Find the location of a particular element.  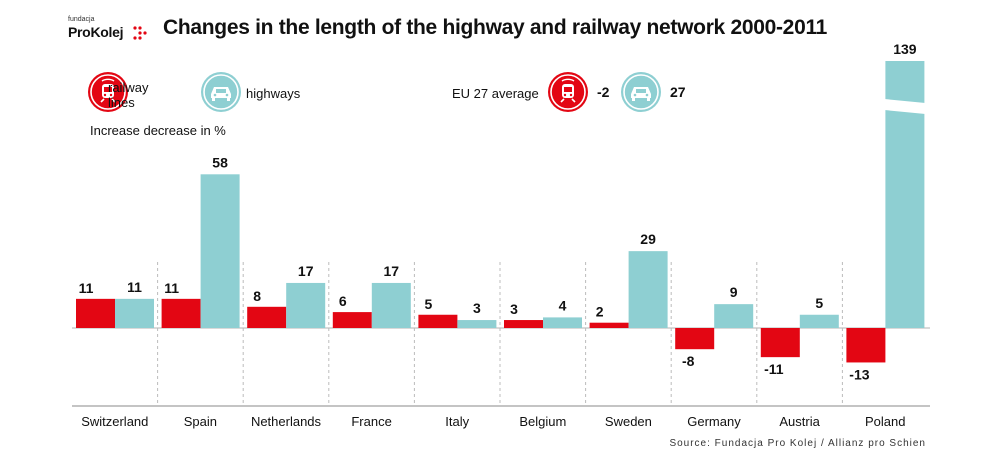

label-highway-poland: 139 is located at coordinates (905, 49).